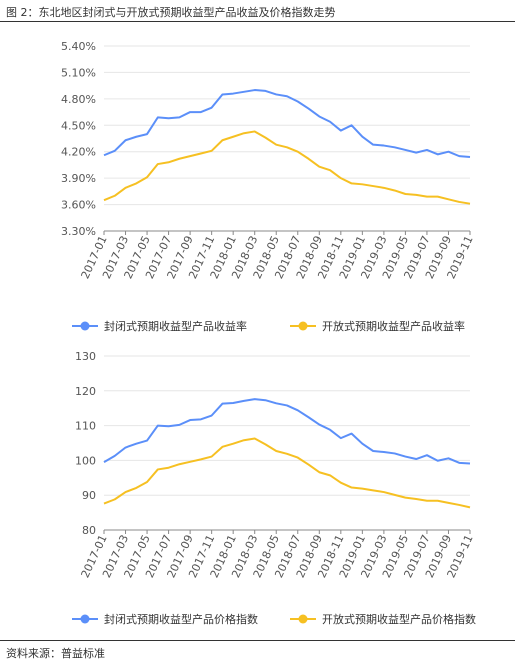 This screenshot has height=662, width=515. Describe the element at coordinates (181, 619) in the screenshot. I see `legend-label: 封闭式预期收益型产品价格指数` at that location.